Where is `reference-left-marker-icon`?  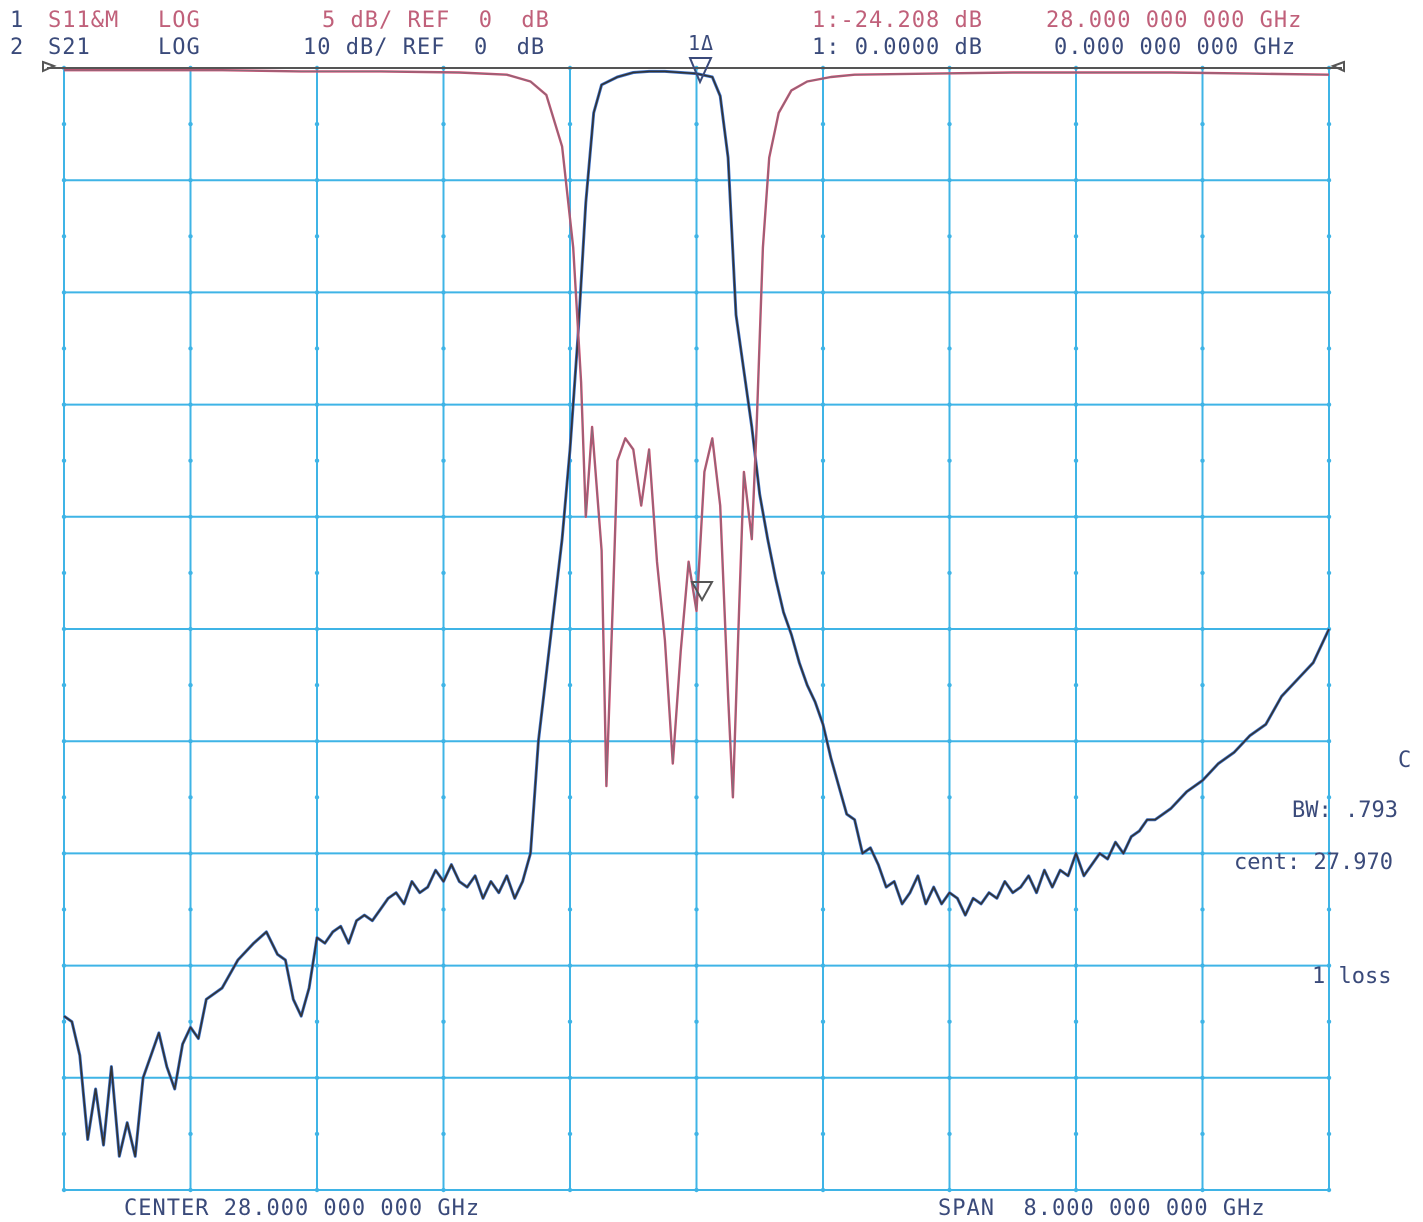
reference-left-marker-icon is located at coordinates (49, 66).